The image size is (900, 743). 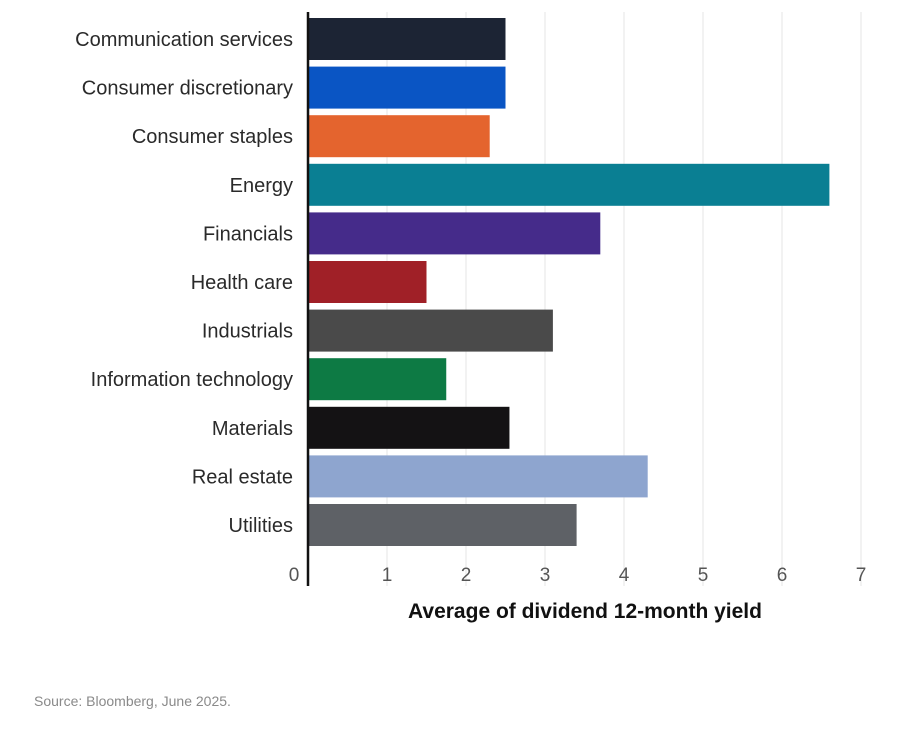 I want to click on category-label: Communication services, so click(x=184, y=40).